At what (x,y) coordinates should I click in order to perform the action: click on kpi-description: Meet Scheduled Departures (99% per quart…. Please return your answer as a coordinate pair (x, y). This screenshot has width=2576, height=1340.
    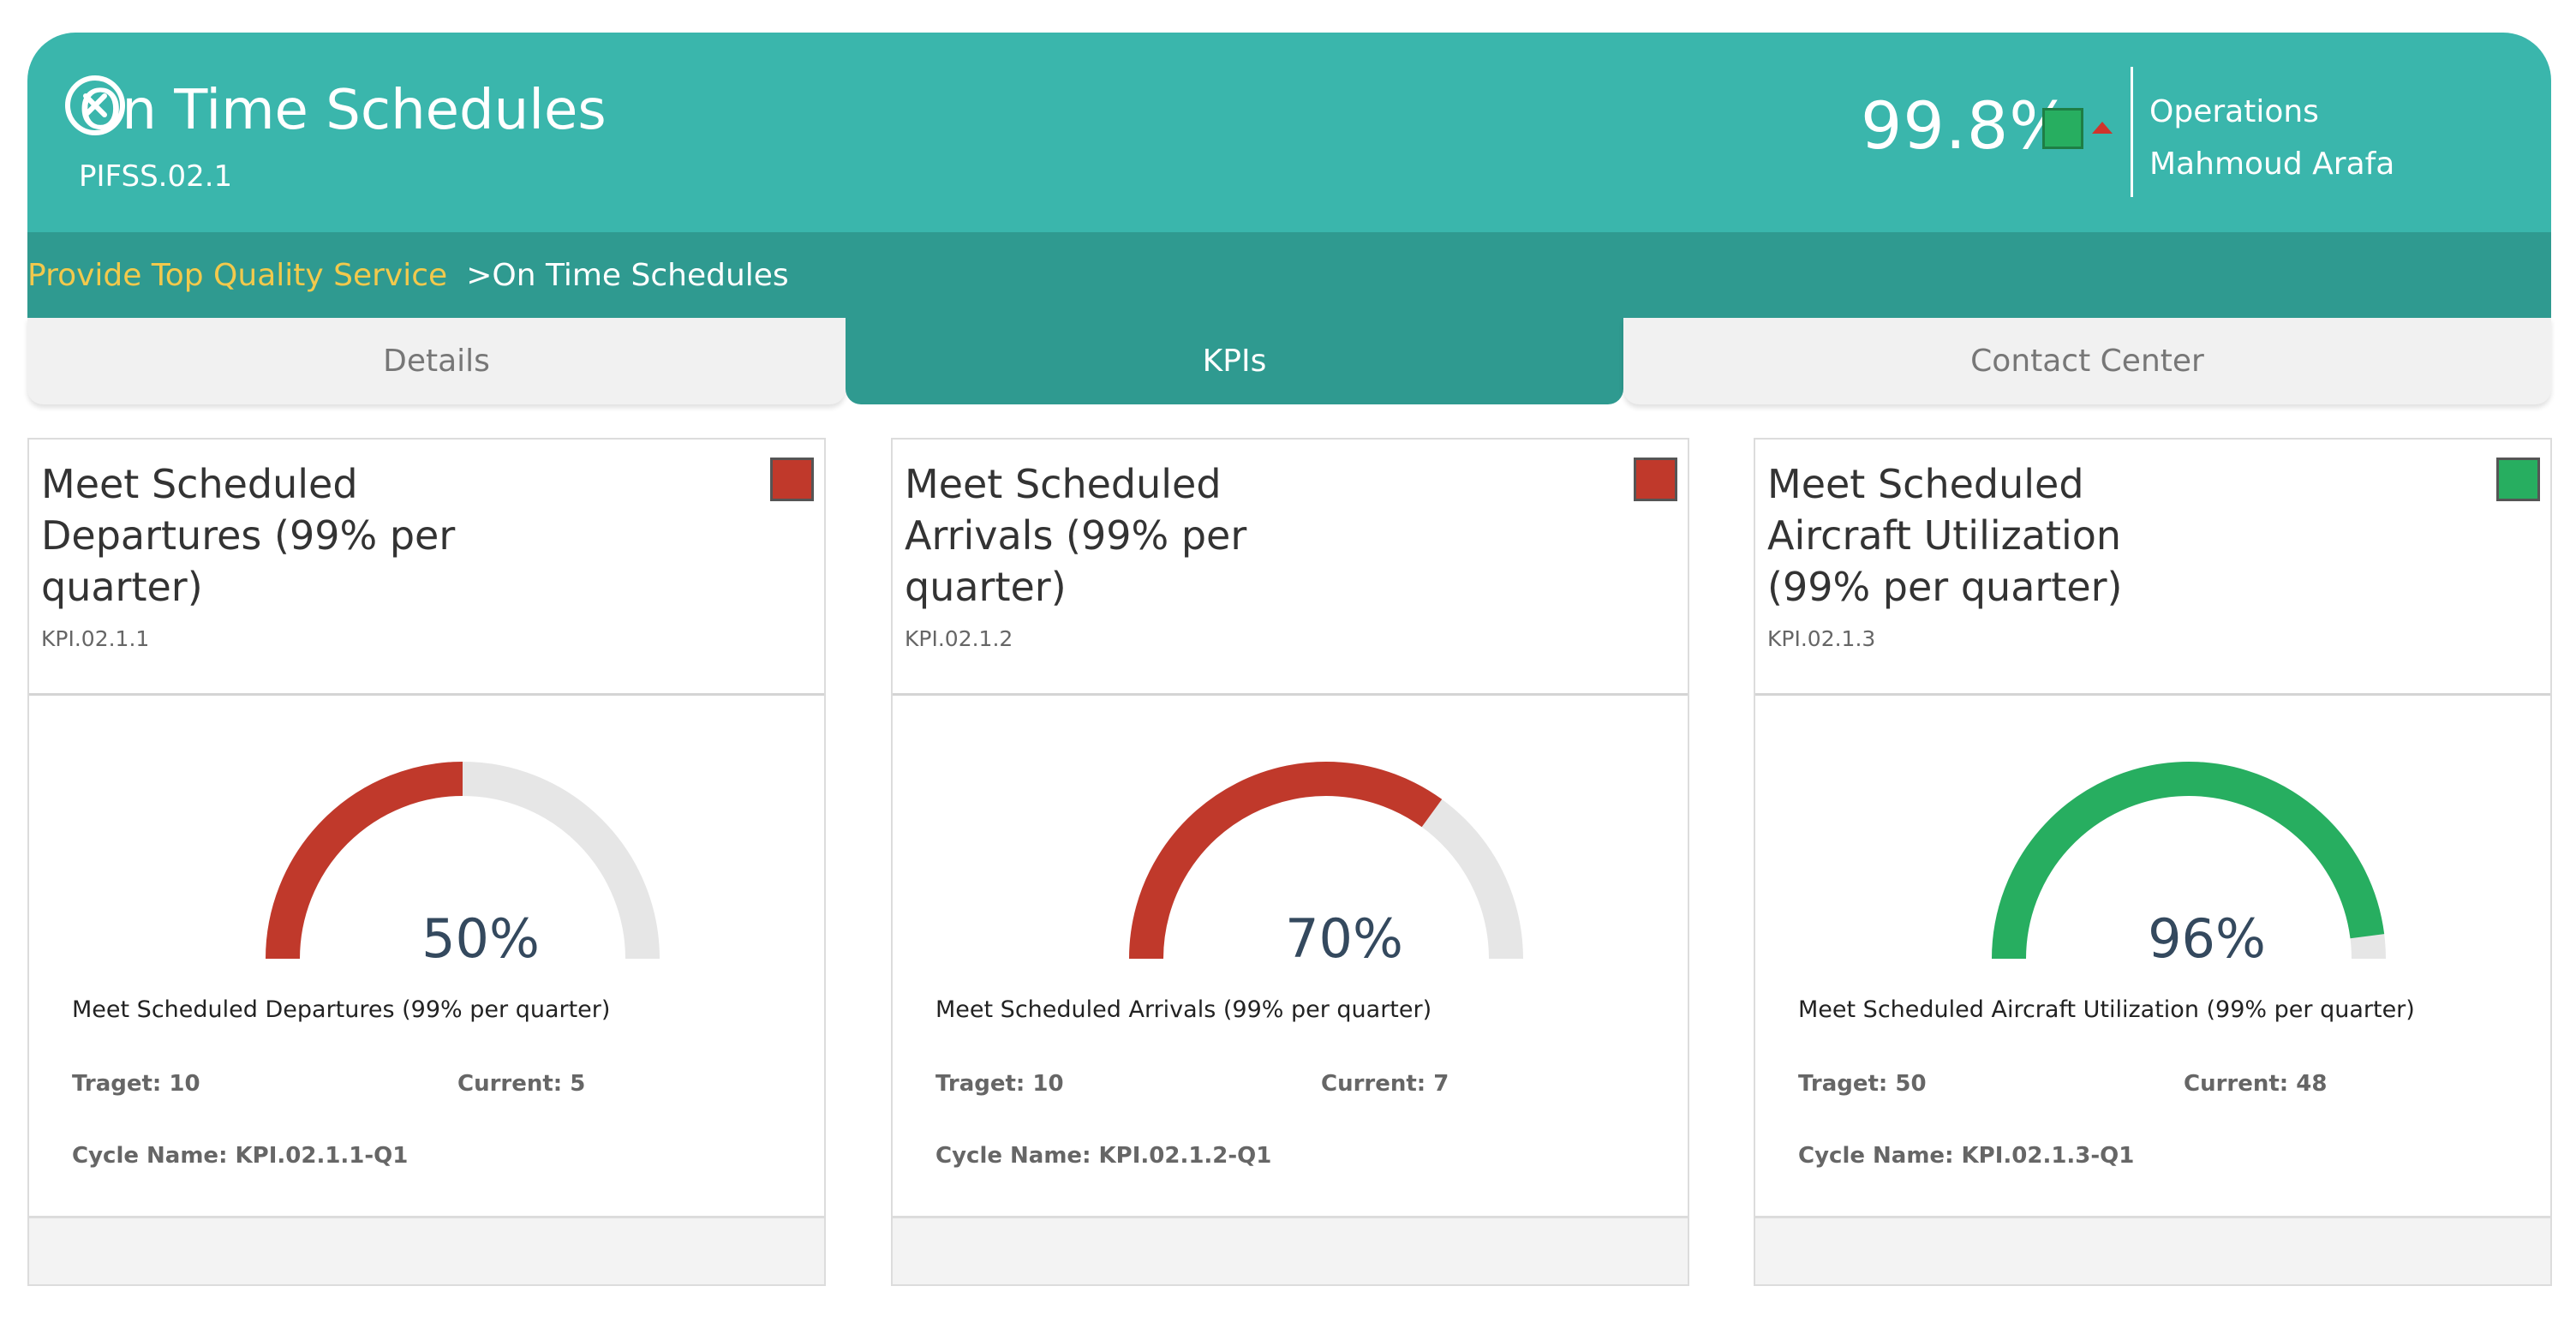
    Looking at the image, I should click on (341, 1009).